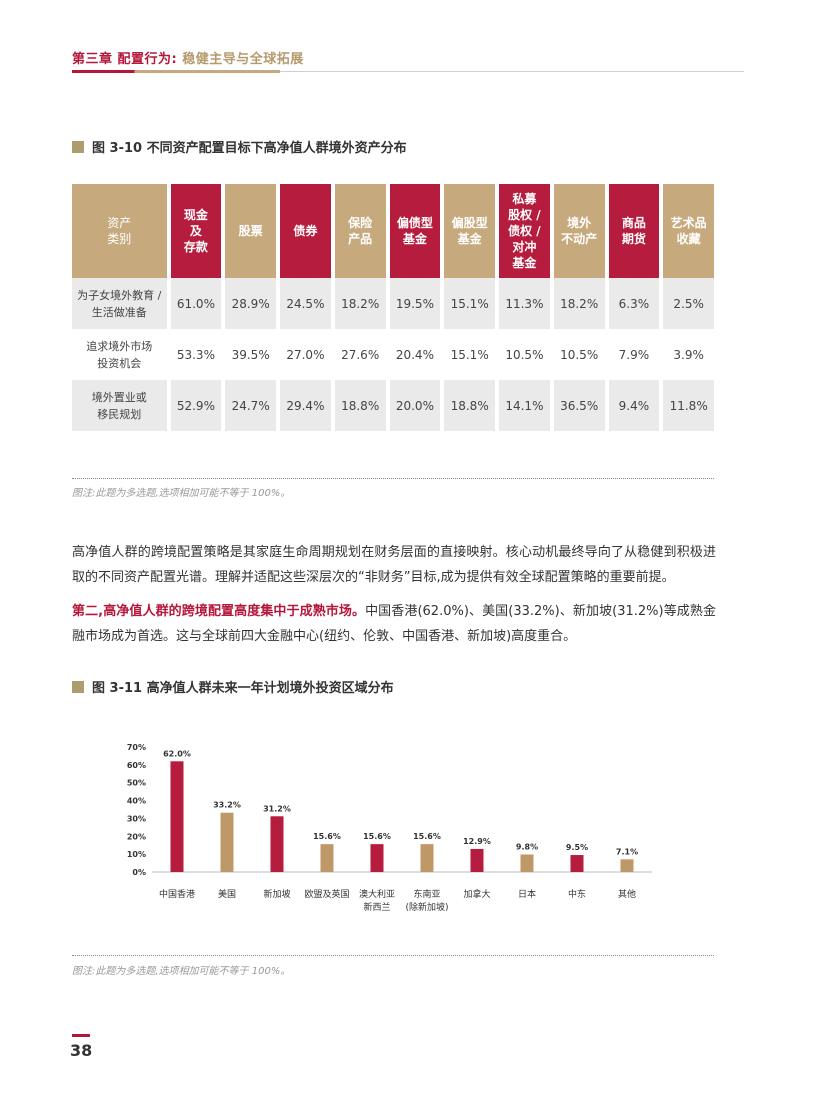 The image size is (816, 1100). I want to click on x-tick-label: (除新加坡), so click(426, 907).